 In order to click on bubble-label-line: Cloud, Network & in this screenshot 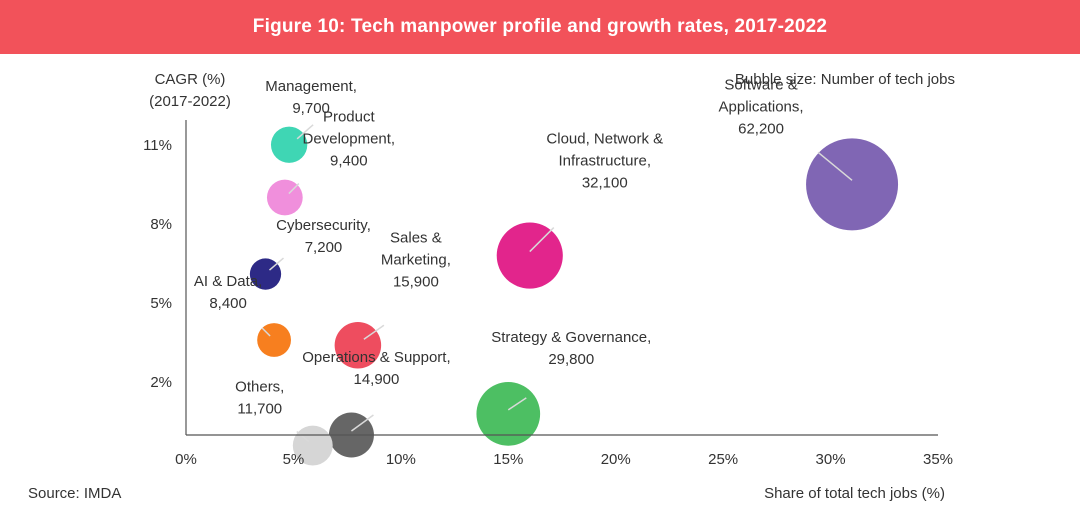, I will do `click(604, 139)`.